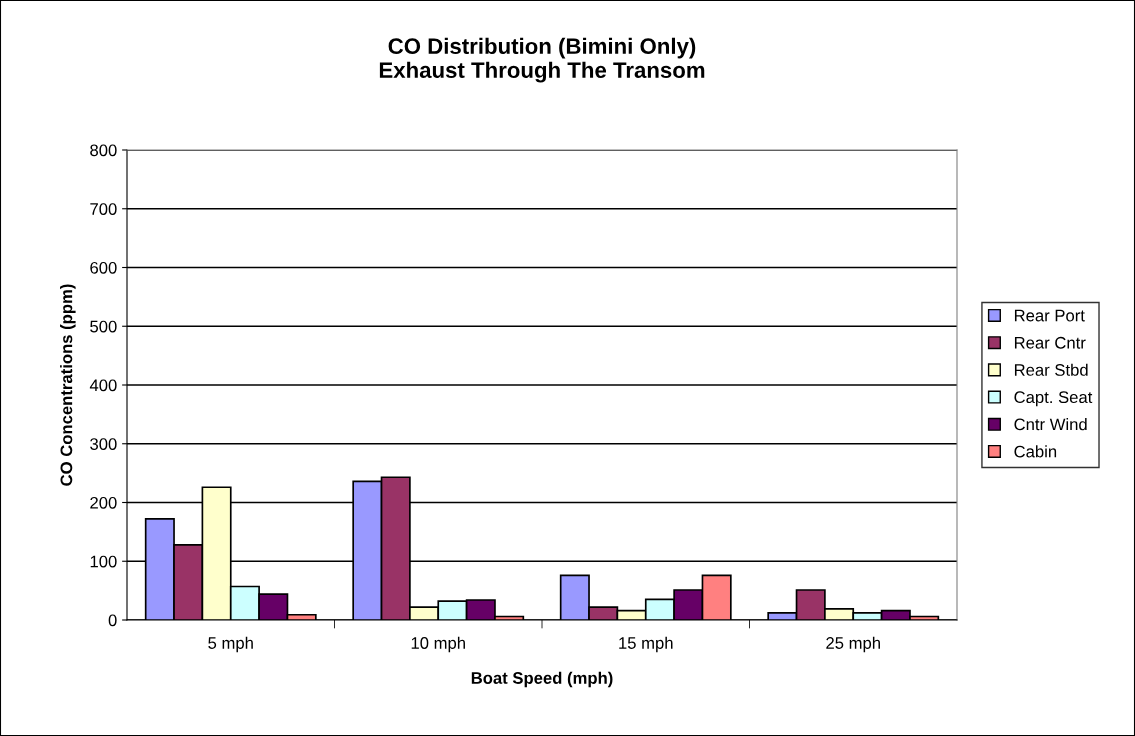 Image resolution: width=1135 pixels, height=736 pixels. Describe the element at coordinates (103, 150) in the screenshot. I see `y-tick-label: 800` at that location.